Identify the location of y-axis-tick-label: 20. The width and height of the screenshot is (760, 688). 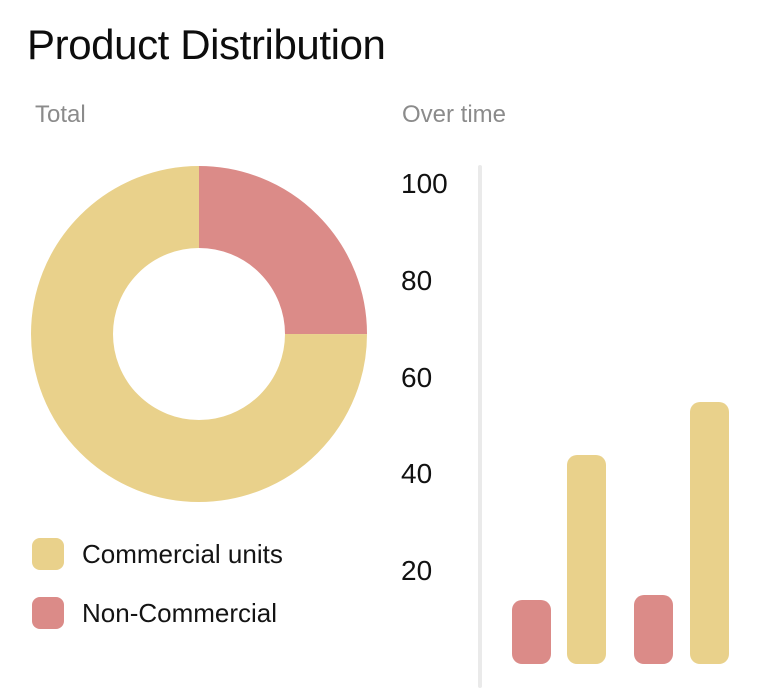
(417, 570).